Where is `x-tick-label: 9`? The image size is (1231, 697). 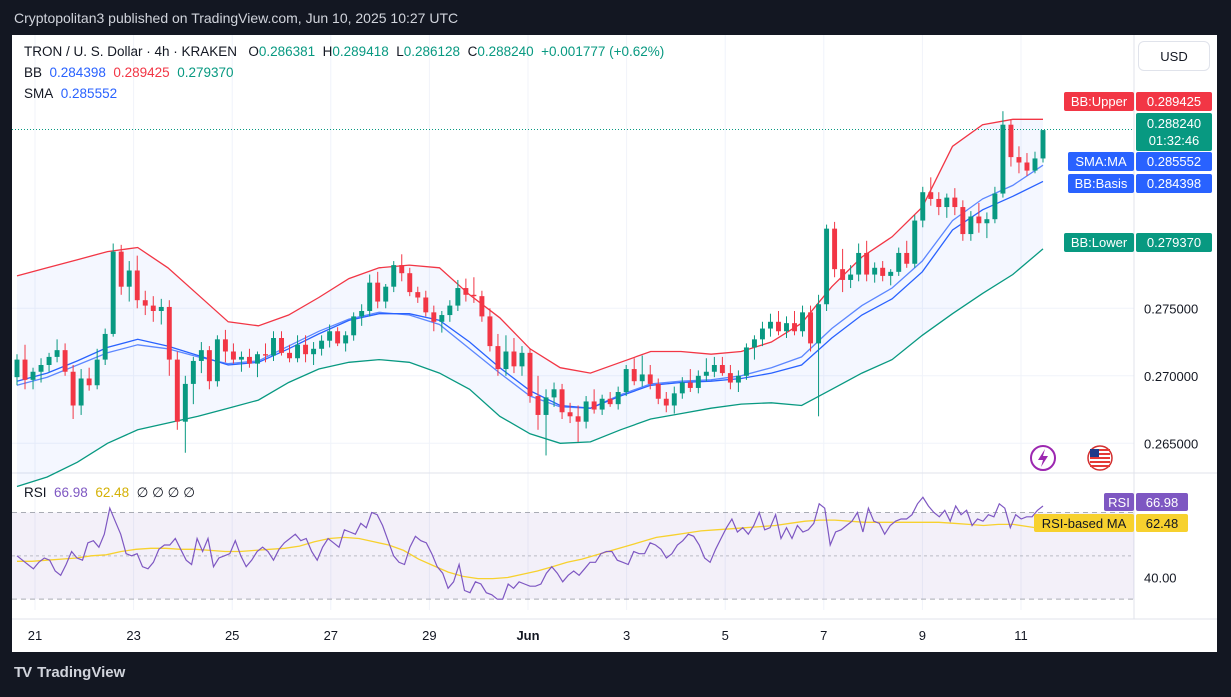
x-tick-label: 9 is located at coordinates (922, 635).